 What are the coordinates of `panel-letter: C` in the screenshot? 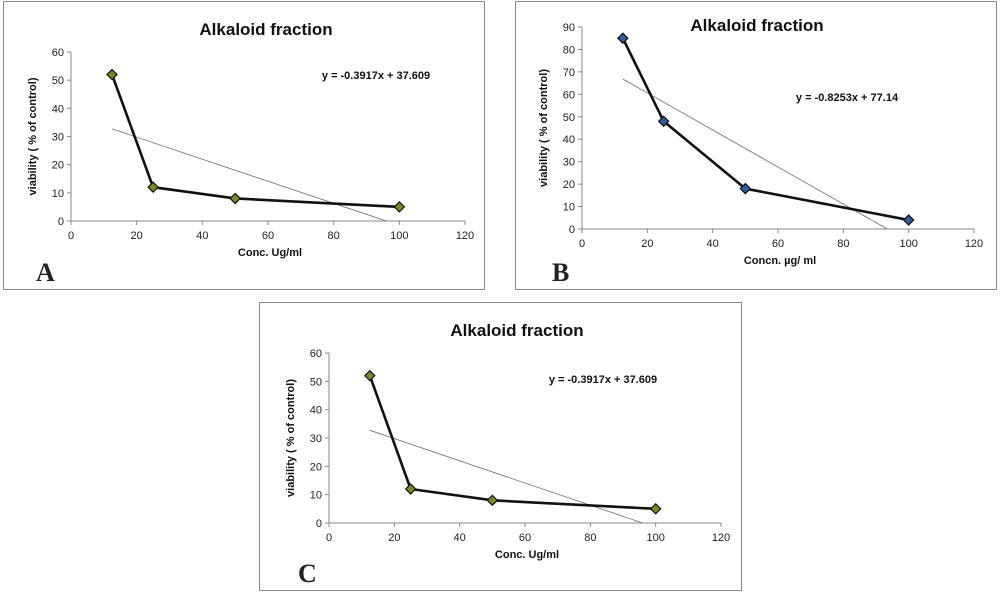 It's located at (307, 573).